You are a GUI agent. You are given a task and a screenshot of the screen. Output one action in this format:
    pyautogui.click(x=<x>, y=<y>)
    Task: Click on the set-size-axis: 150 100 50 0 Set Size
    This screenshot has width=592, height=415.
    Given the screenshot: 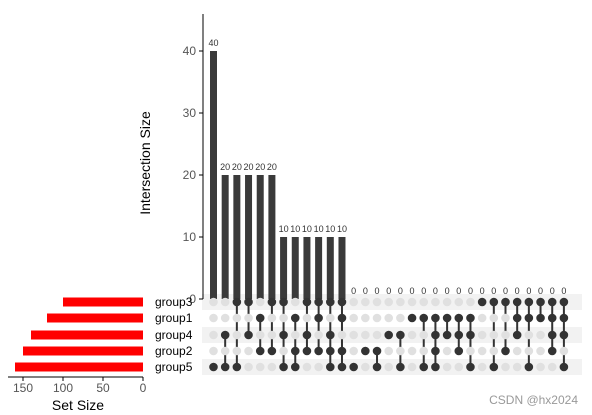 What is the action you would take?
    pyautogui.click(x=77, y=394)
    